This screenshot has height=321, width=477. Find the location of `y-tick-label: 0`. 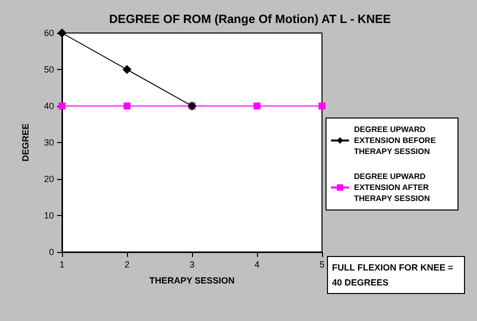

y-tick-label: 0 is located at coordinates (51, 252).